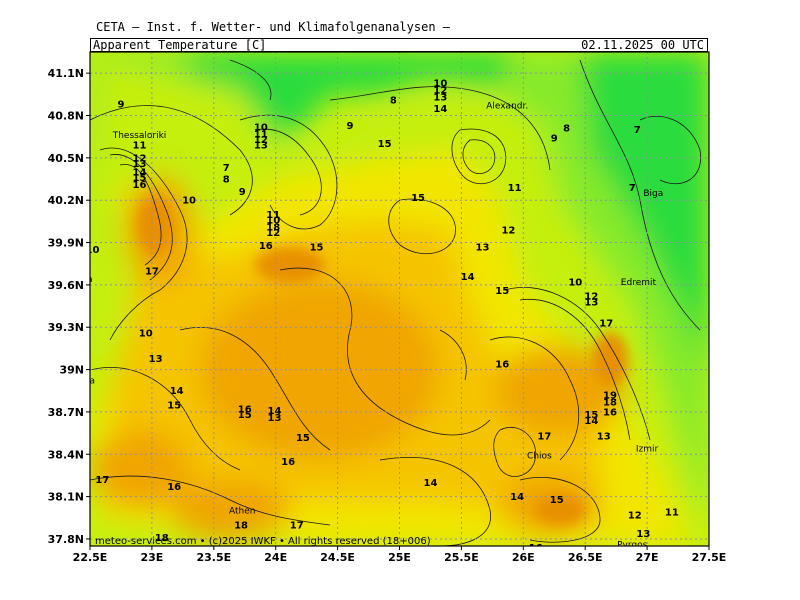 This screenshot has width=800, height=600. I want to click on shade-orange-east, so click(560, 390).